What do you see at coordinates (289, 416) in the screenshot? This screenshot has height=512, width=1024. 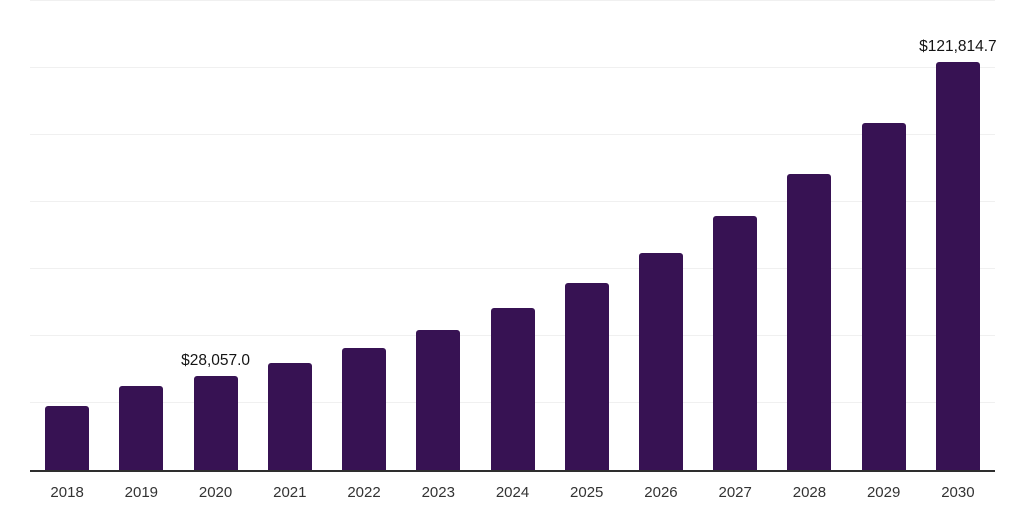 I see `bar-2021` at bounding box center [289, 416].